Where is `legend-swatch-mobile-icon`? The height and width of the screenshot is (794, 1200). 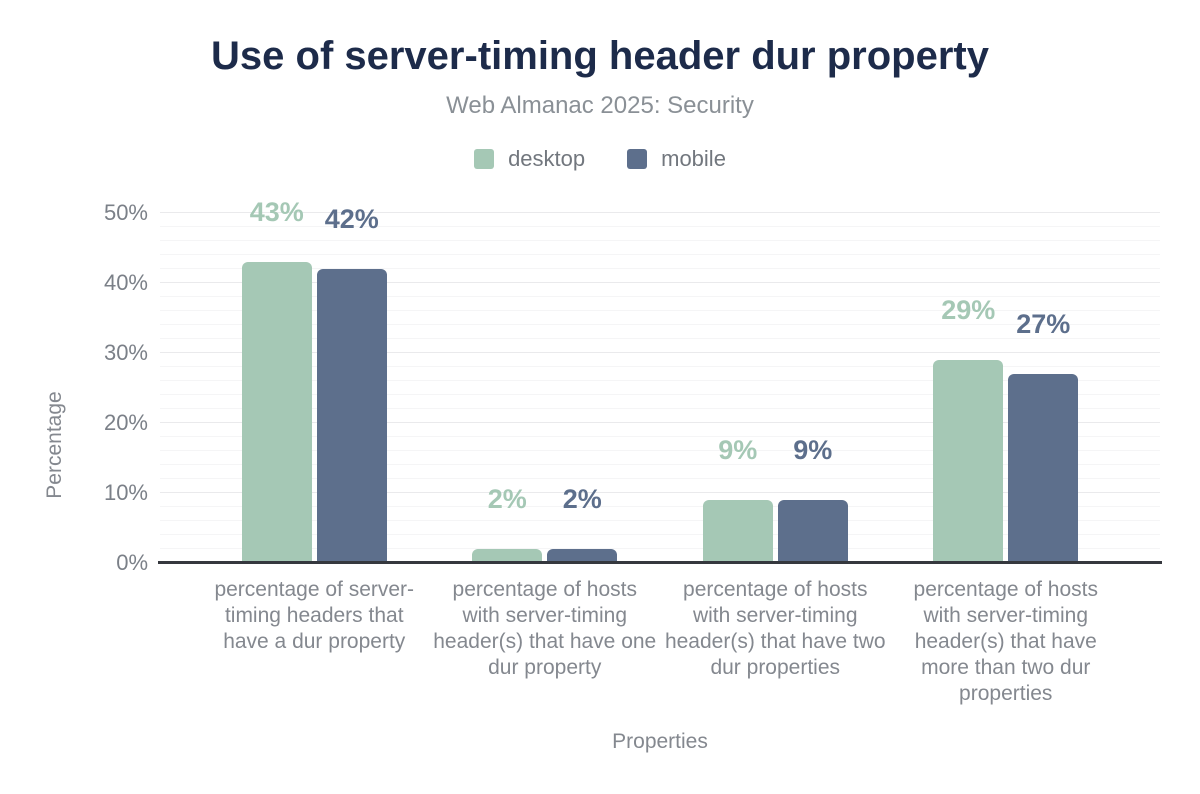 legend-swatch-mobile-icon is located at coordinates (637, 159).